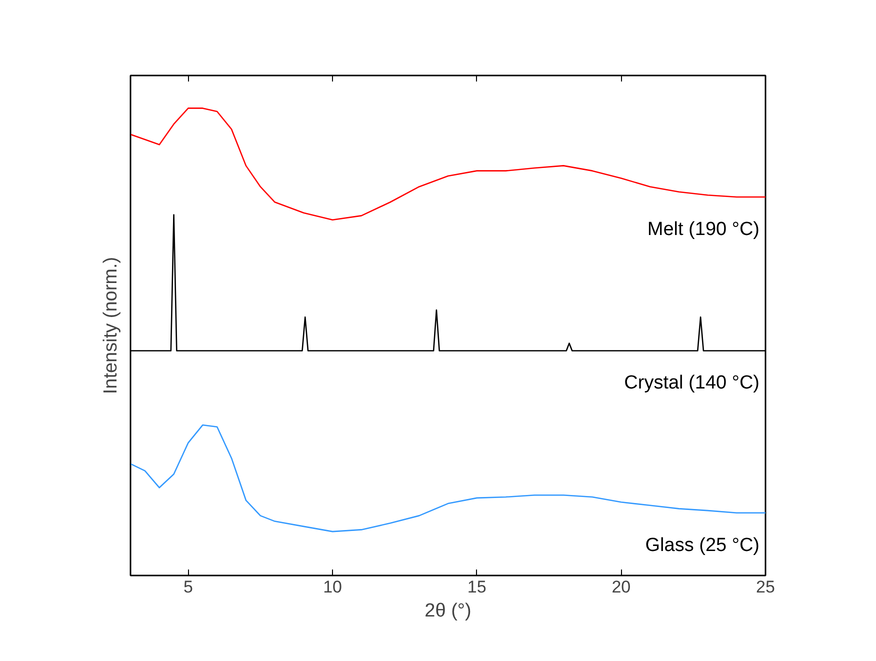  What do you see at coordinates (692, 383) in the screenshot?
I see `series-label: Crystal (140 °C)` at bounding box center [692, 383].